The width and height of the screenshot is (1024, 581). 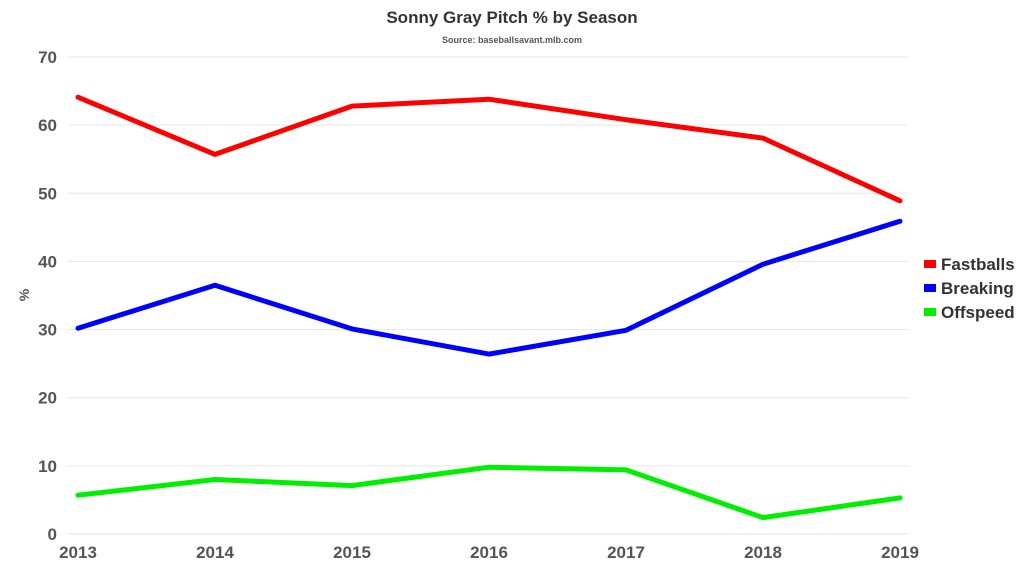 What do you see at coordinates (47, 125) in the screenshot?
I see `y-tick-label: 60` at bounding box center [47, 125].